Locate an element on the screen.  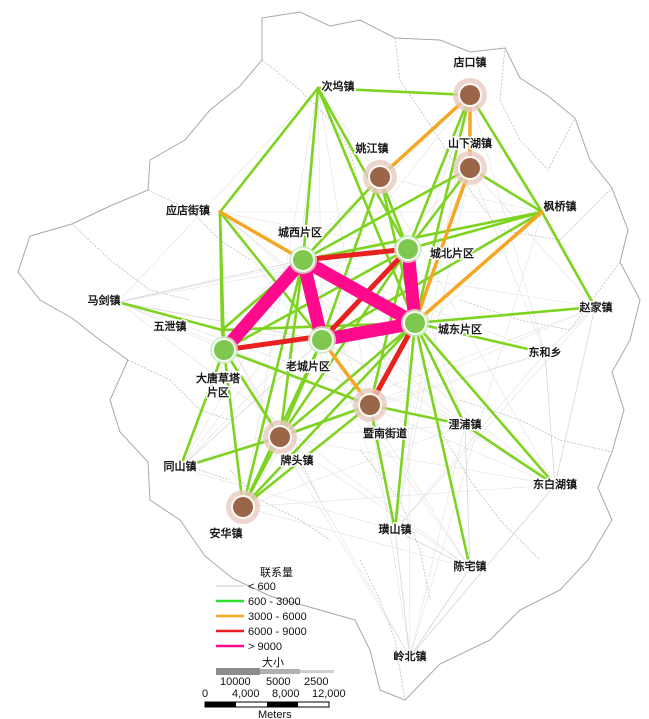
town-label-lc: 老城片区 is located at coordinates (307, 366).